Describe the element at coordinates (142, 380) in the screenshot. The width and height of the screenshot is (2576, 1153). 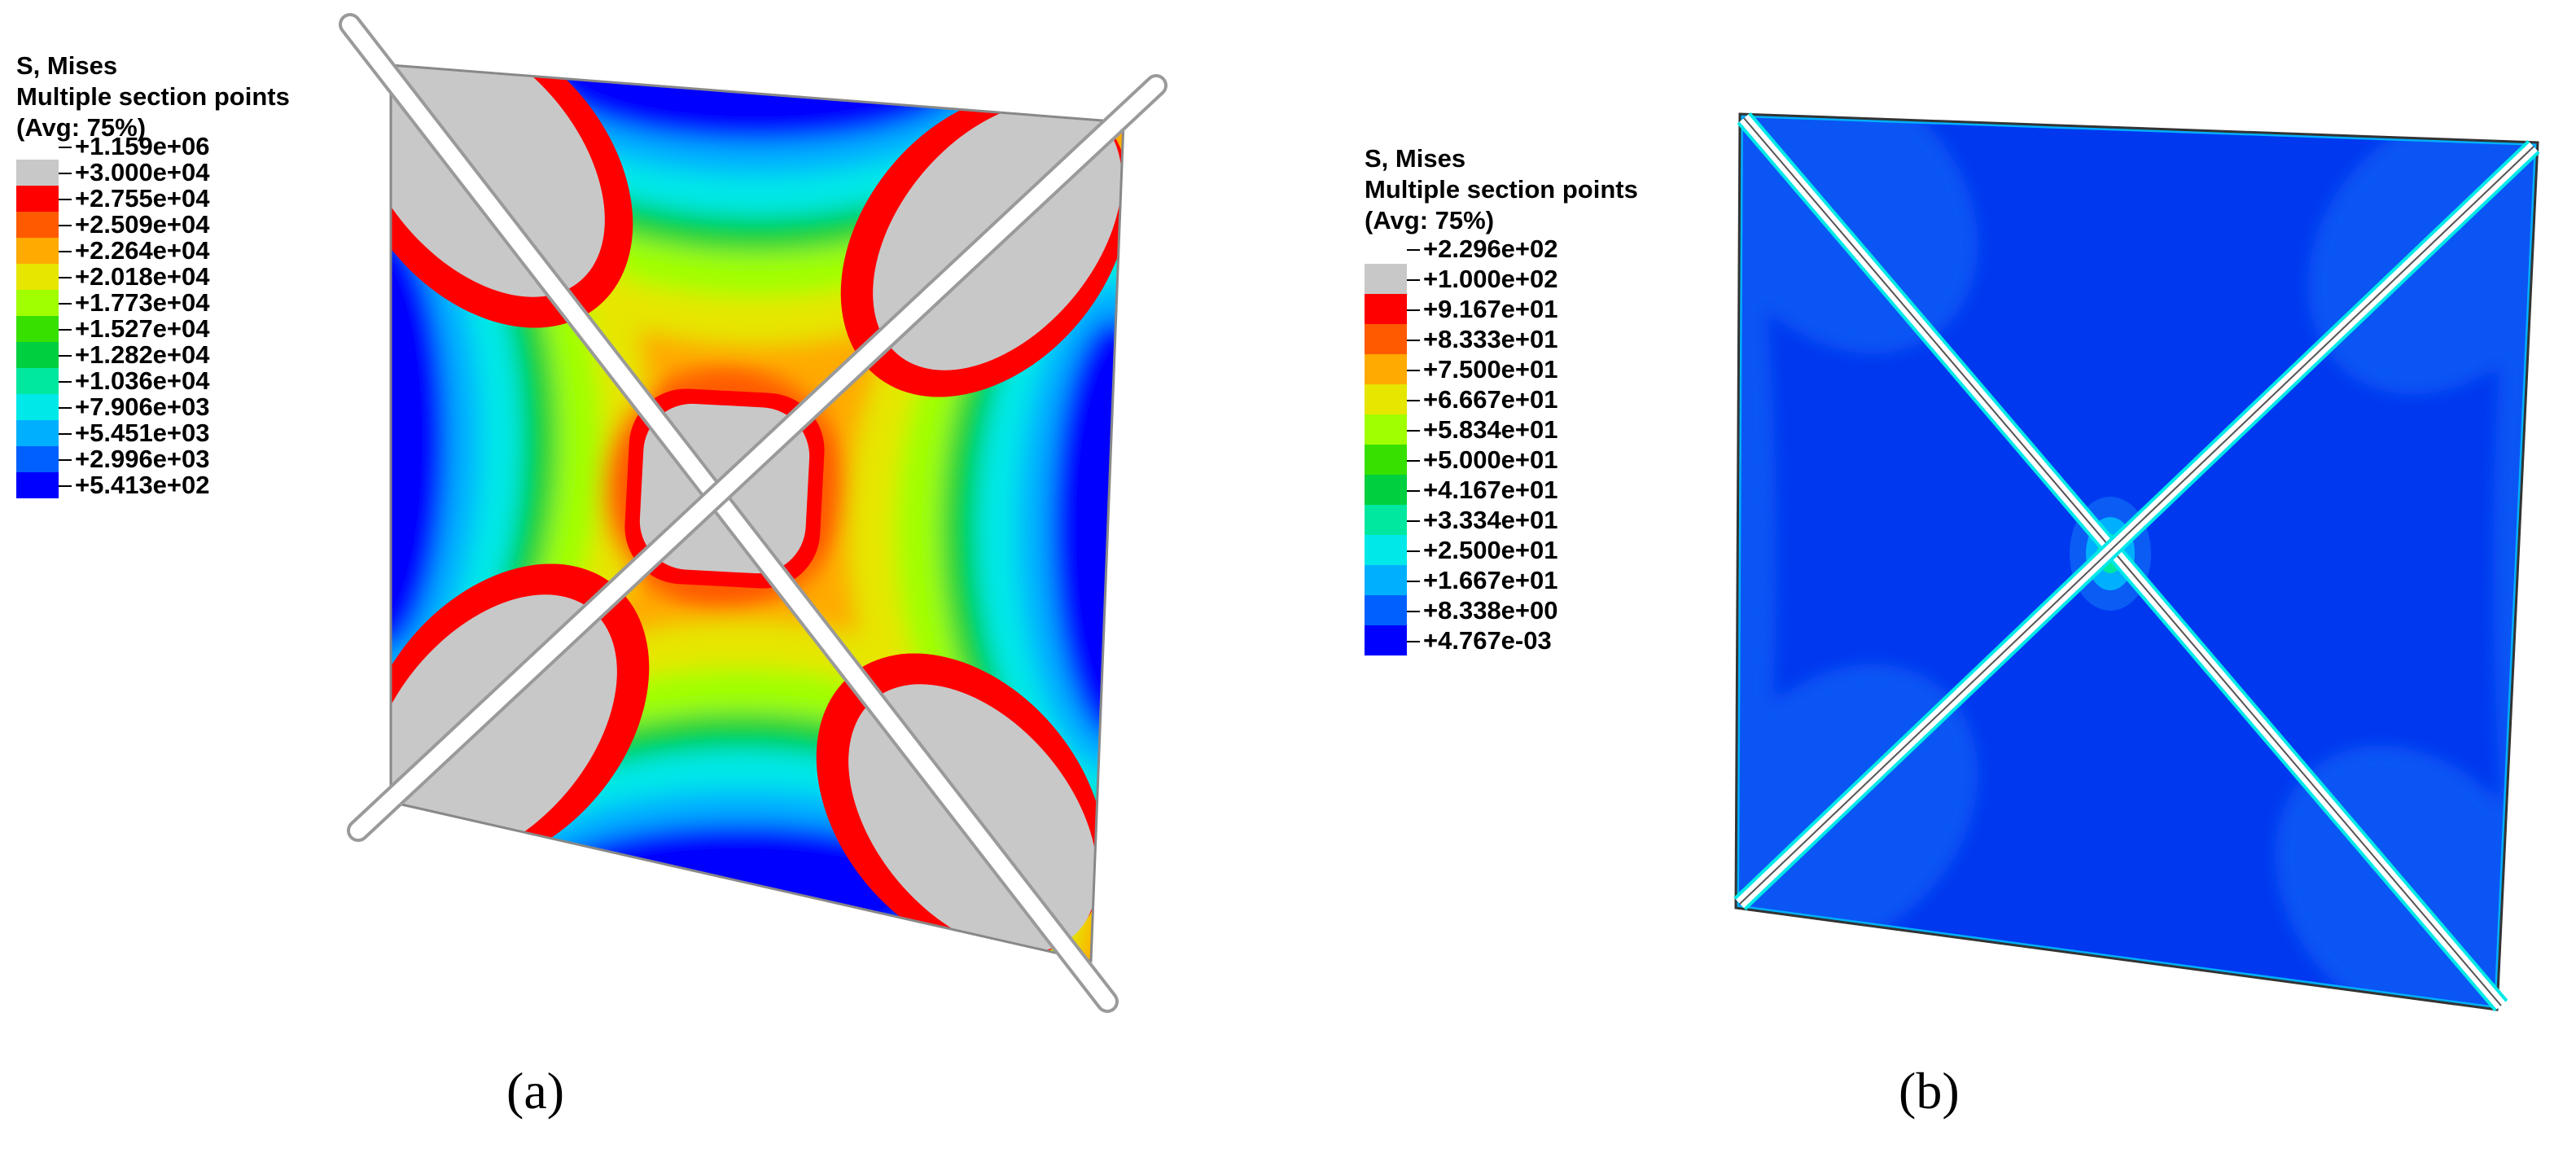
I see `legend-value: +1.036e+04` at that location.